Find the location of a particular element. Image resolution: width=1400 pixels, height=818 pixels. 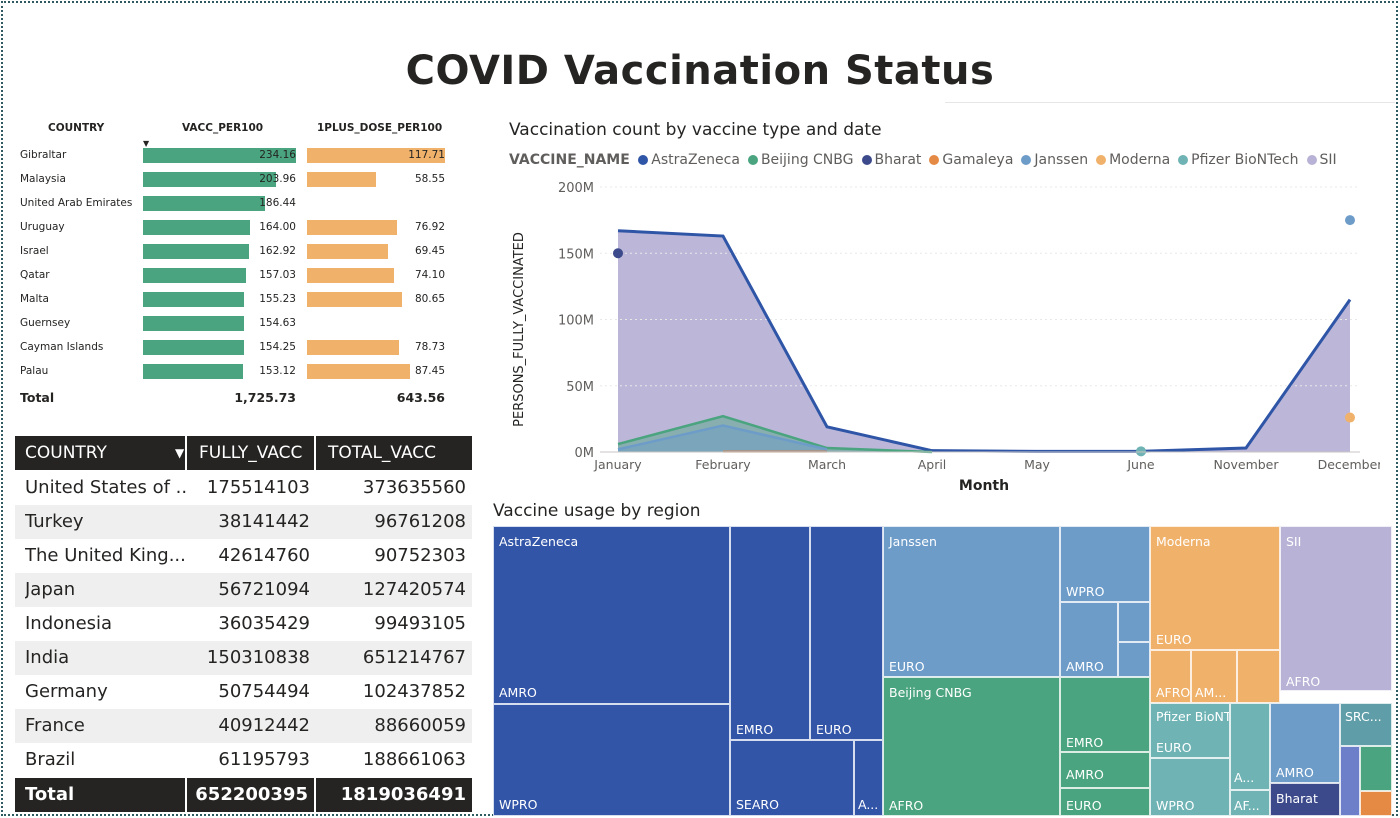

treemap-tile-beijing-emro: EMRO is located at coordinates (1105, 714).